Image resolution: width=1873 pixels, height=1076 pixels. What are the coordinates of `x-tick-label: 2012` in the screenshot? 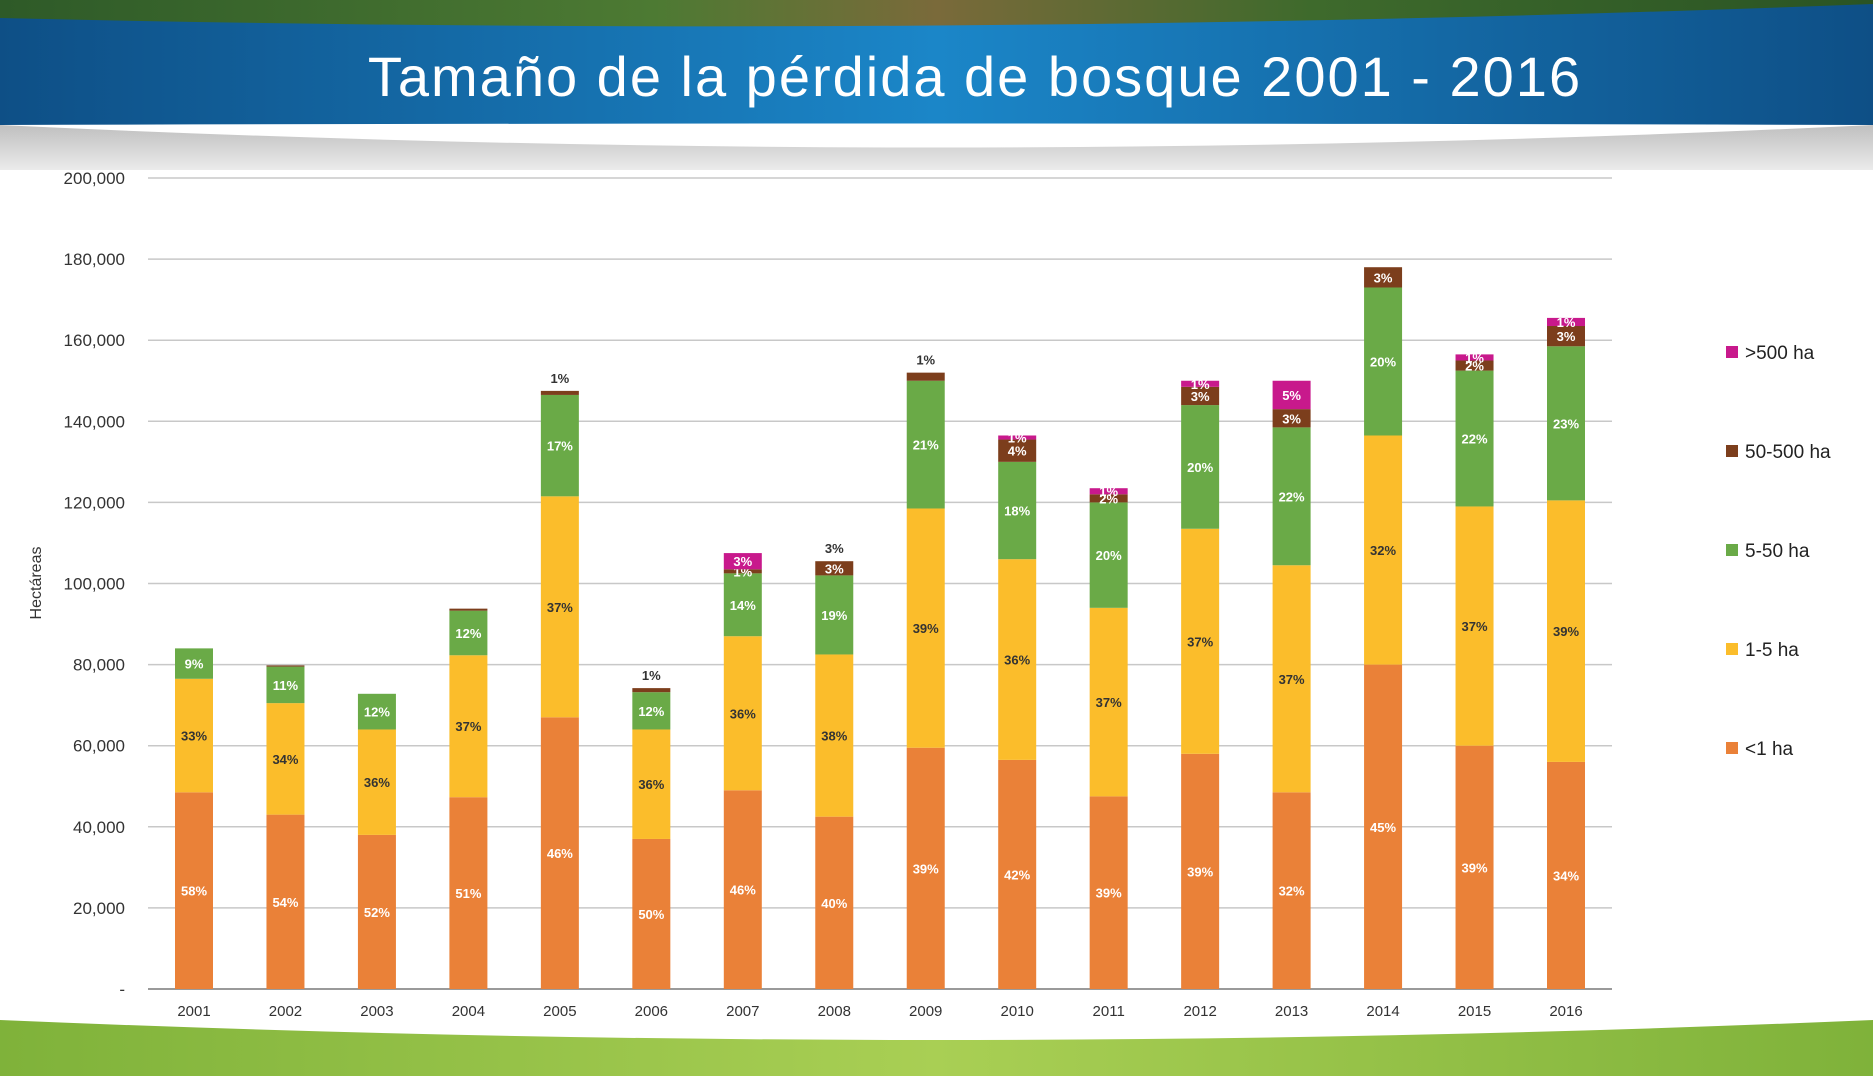 It's located at (1199, 1011).